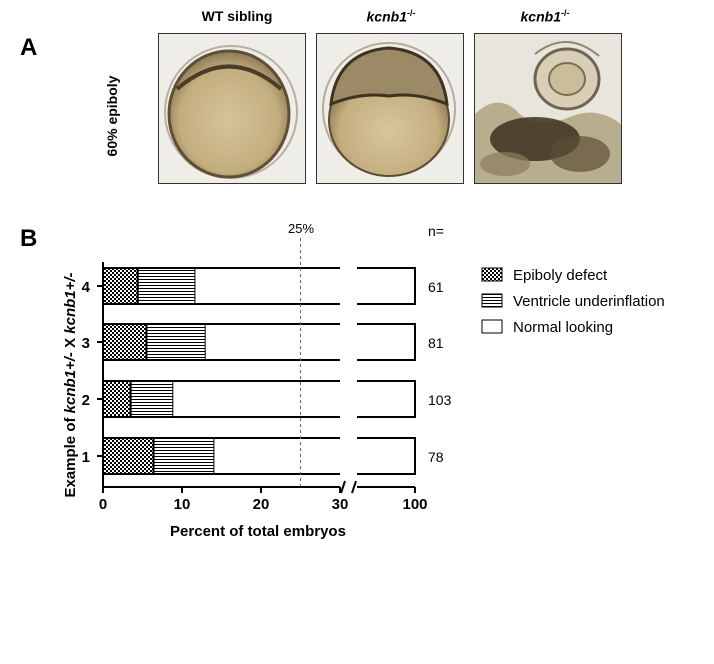  Describe the element at coordinates (182, 504) in the screenshot. I see `x-tick-label: 10` at that location.